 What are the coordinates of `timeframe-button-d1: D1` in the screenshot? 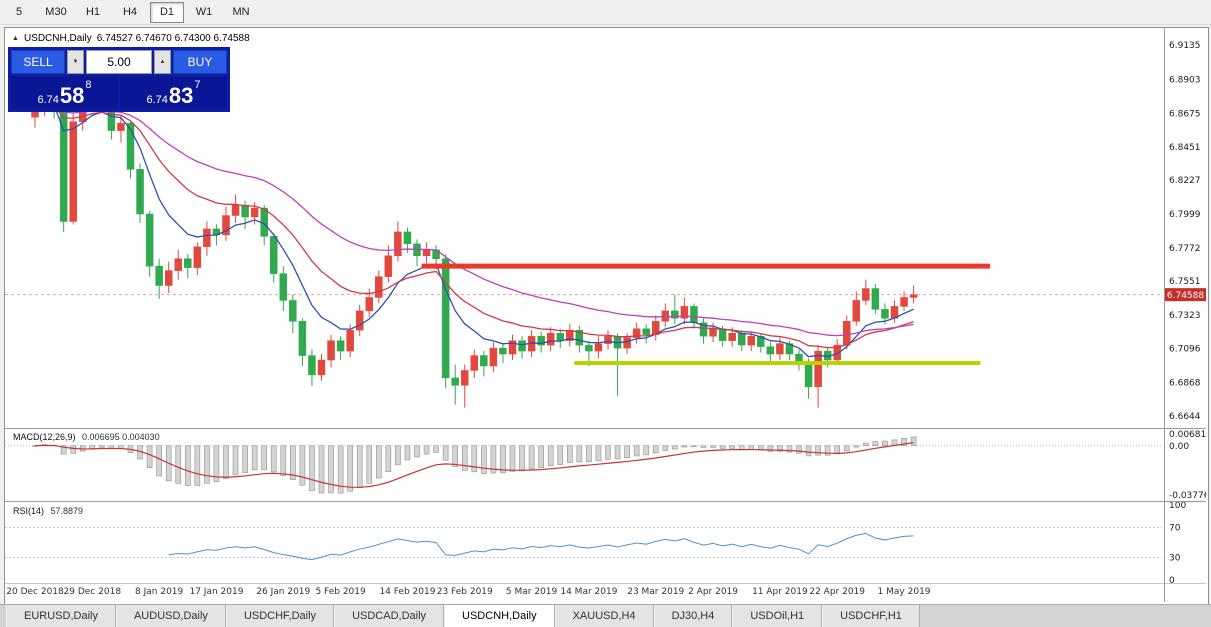 It's located at (167, 12).